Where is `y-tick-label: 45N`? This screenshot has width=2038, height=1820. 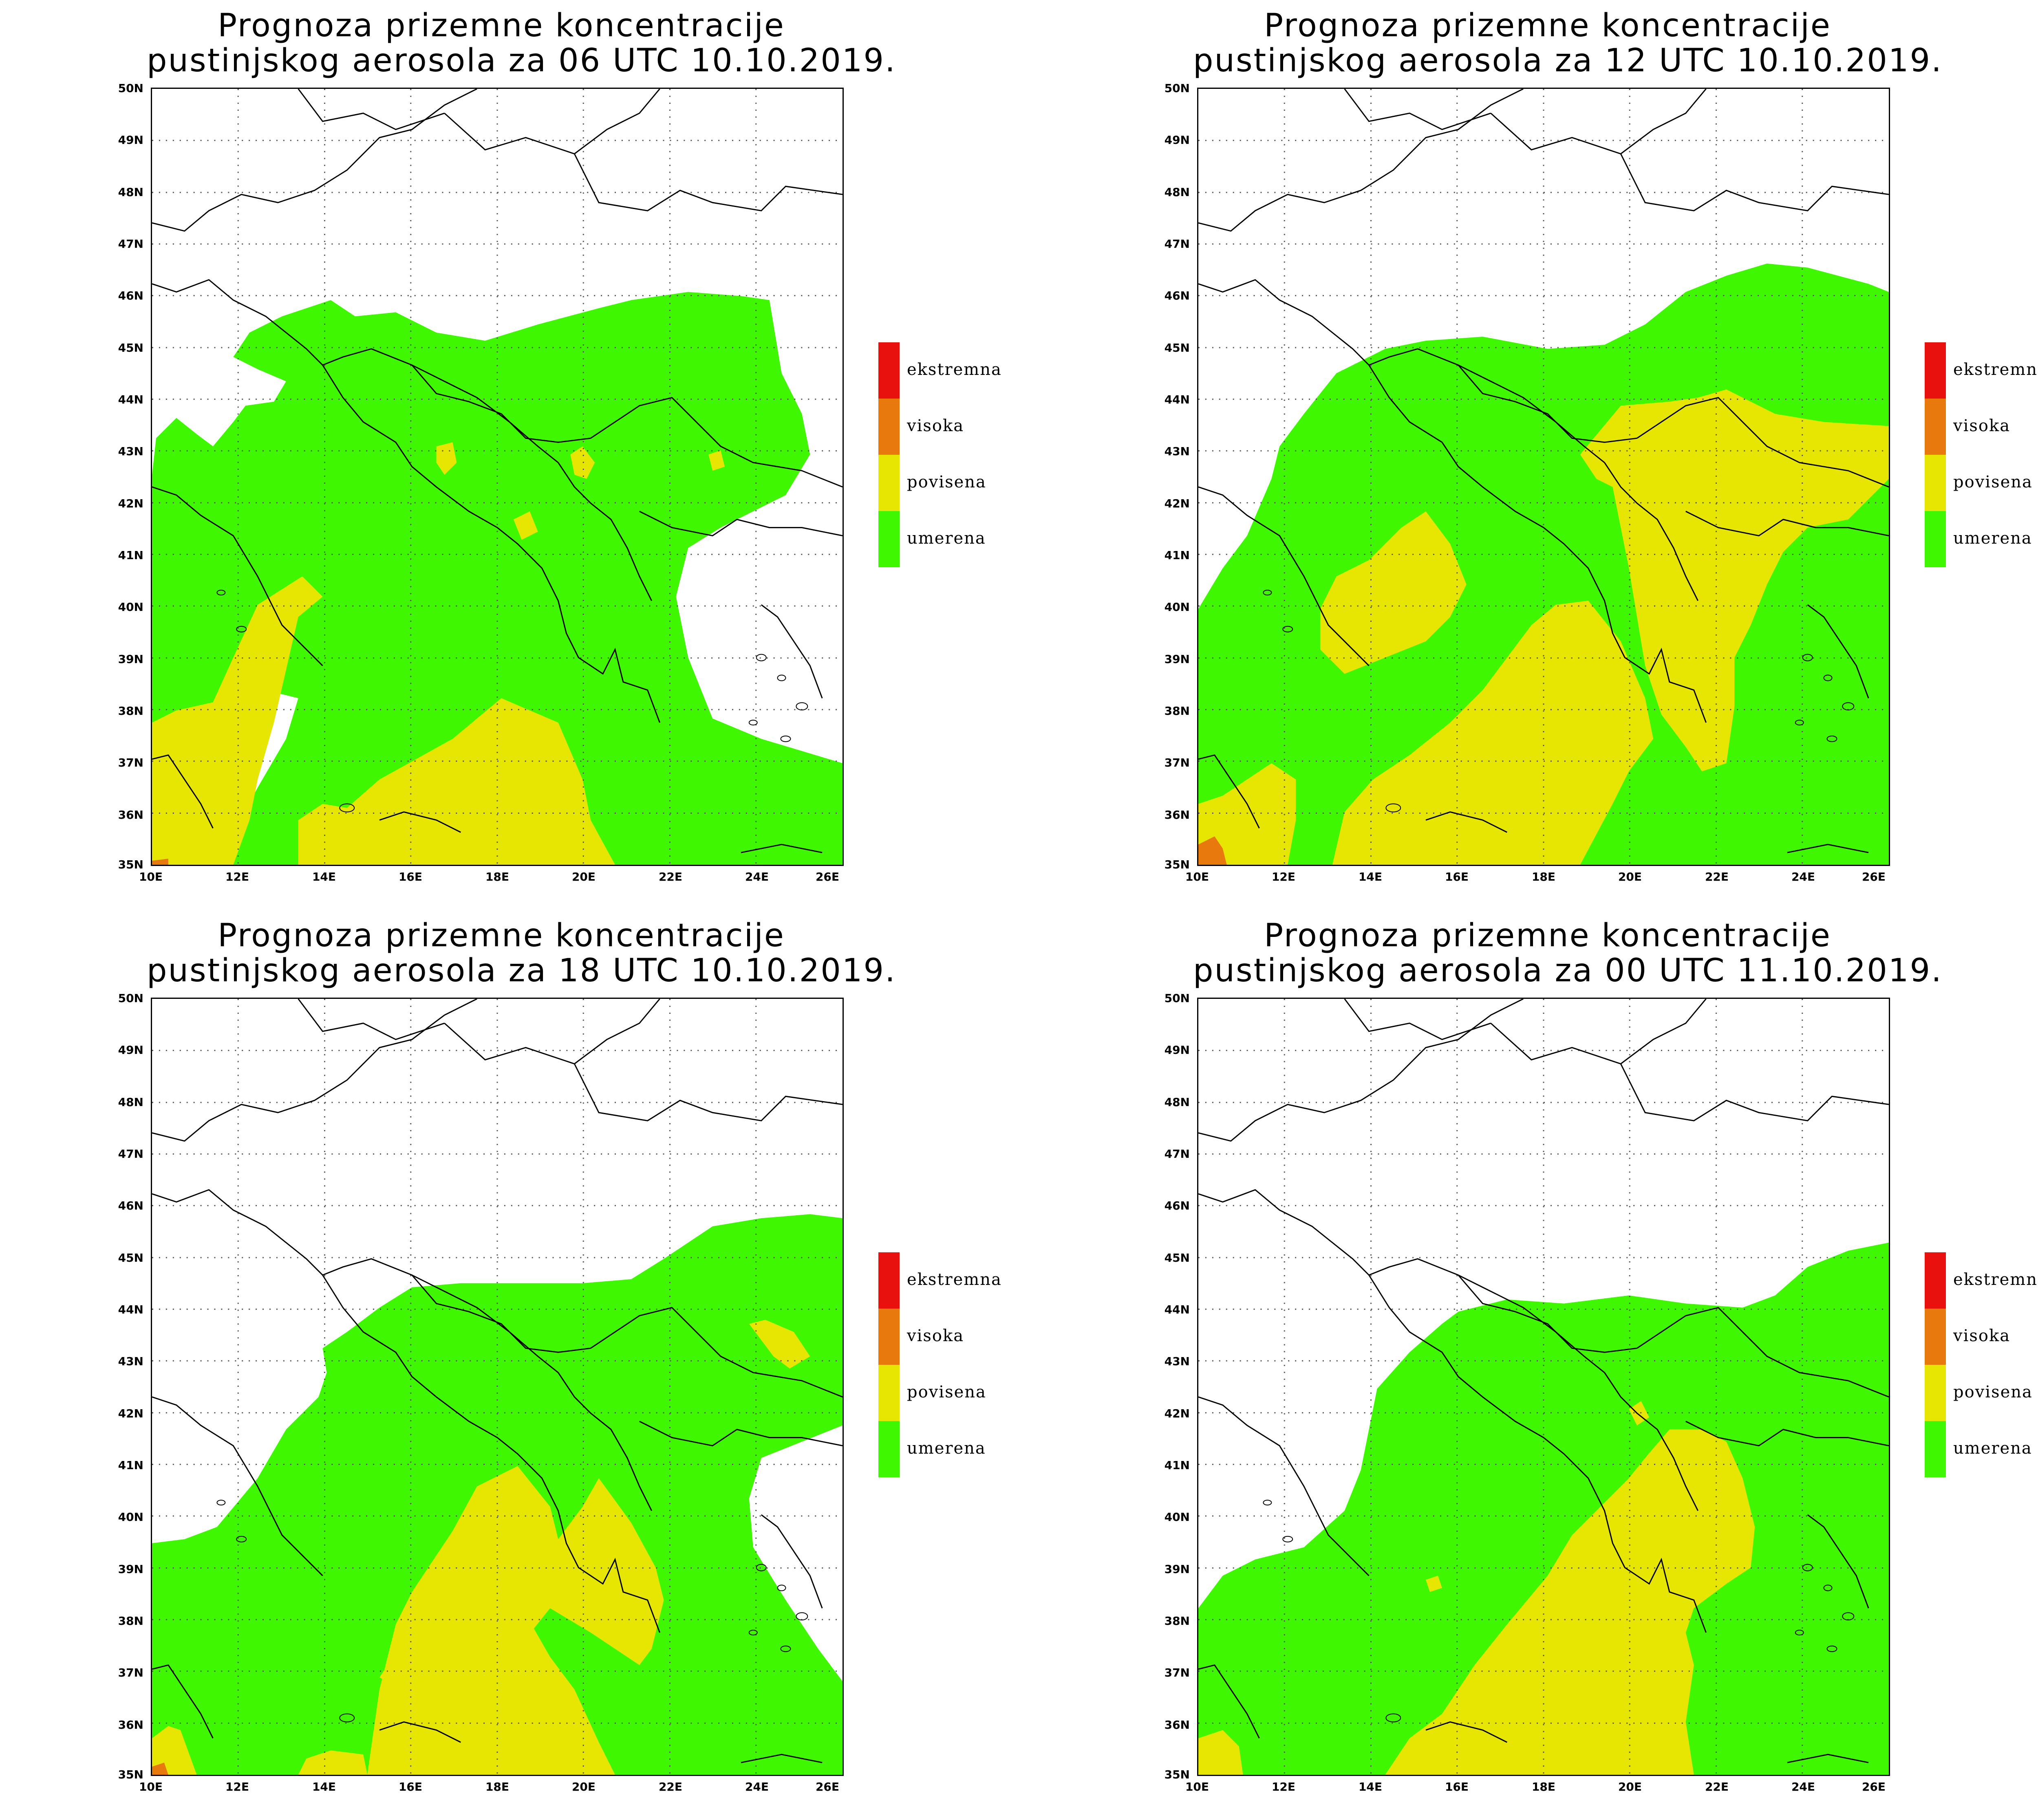 y-tick-label: 45N is located at coordinates (131, 348).